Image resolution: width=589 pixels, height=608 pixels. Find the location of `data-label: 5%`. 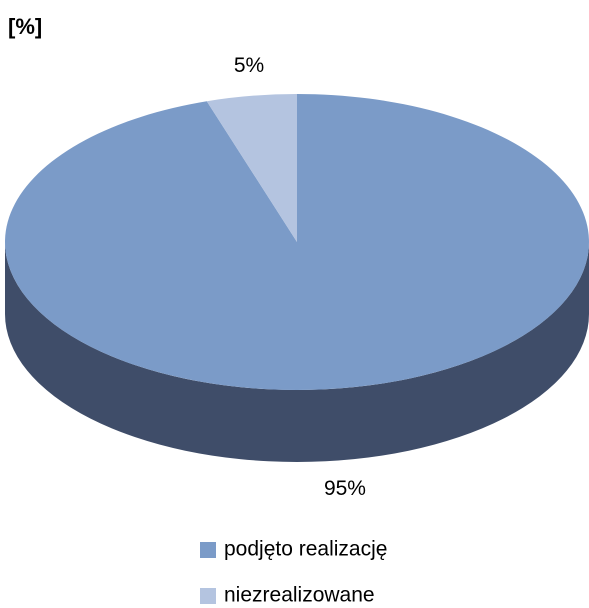

data-label: 5% is located at coordinates (249, 65).